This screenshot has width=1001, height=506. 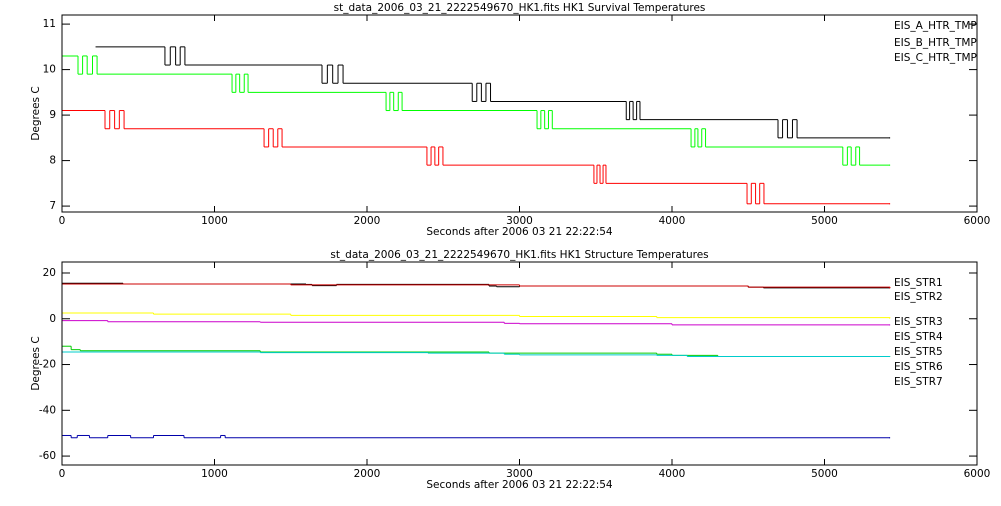 I want to click on y-tick-label: -60, so click(x=47, y=456).